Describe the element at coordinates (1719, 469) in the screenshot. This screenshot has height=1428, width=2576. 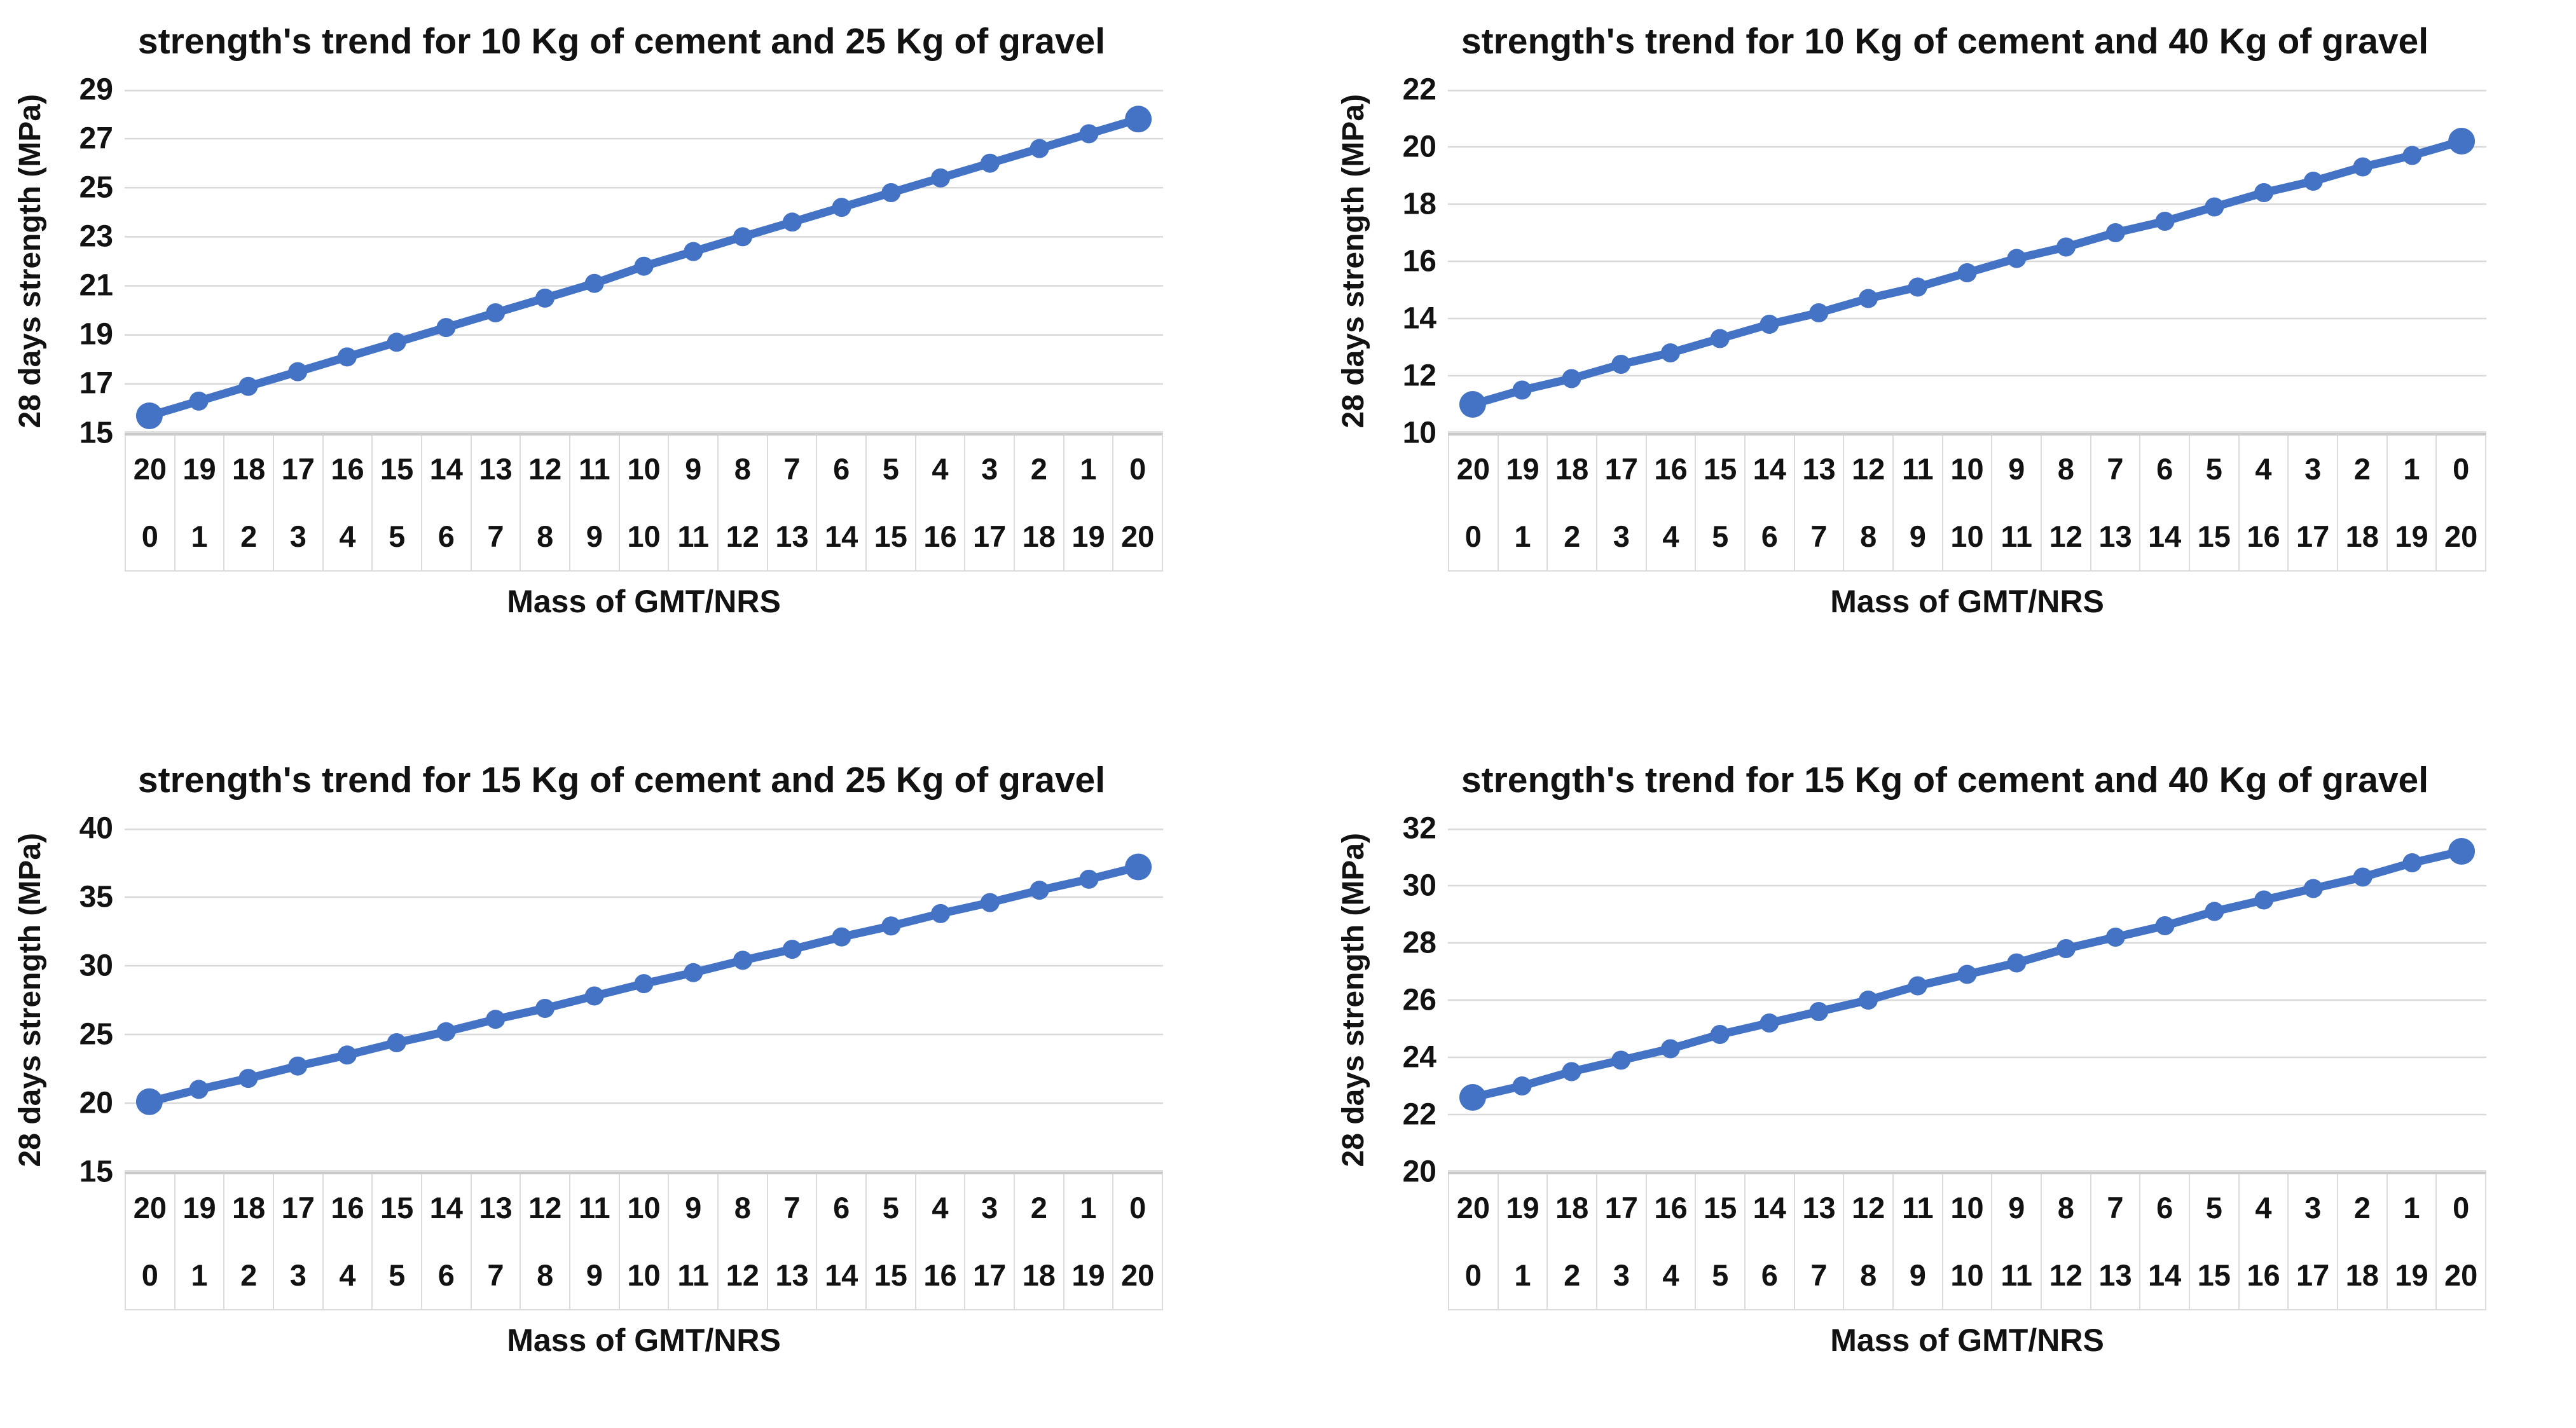
I see `x-category-gmt: 15` at that location.